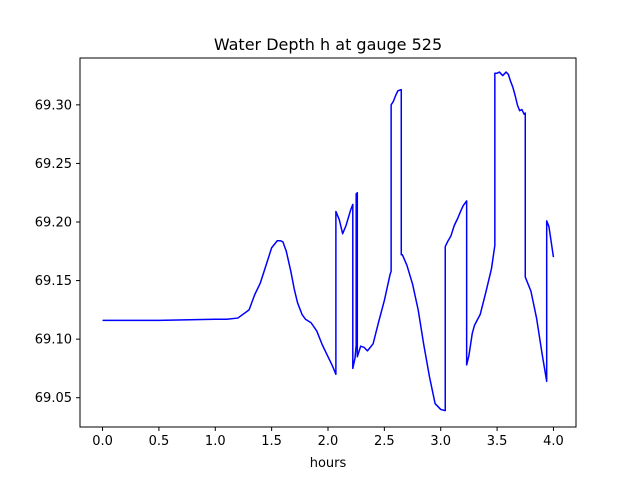 This screenshot has height=480, width=640. Describe the element at coordinates (102, 441) in the screenshot. I see `x-tick-label: 0.0` at that location.